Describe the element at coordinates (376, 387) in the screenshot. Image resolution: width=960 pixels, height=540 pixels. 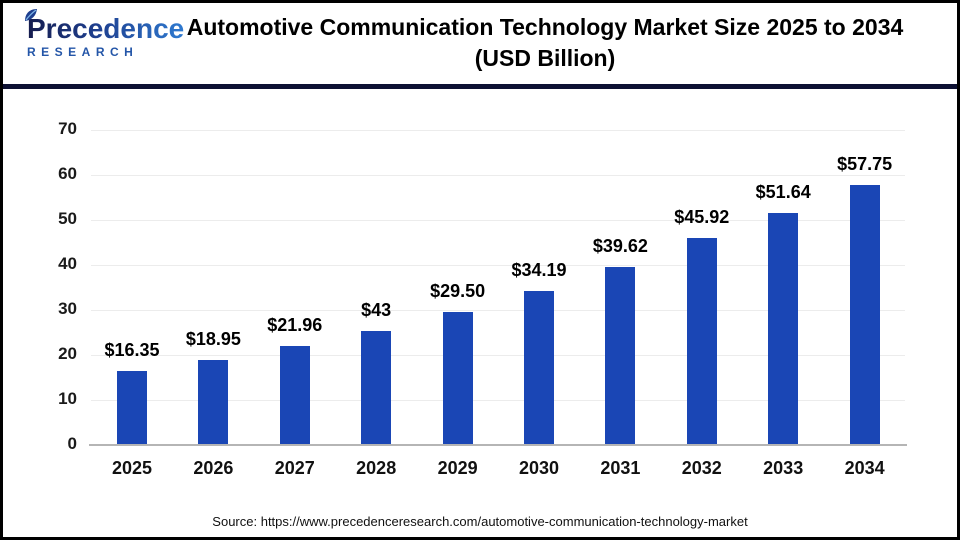
I see `bar-2028` at that location.